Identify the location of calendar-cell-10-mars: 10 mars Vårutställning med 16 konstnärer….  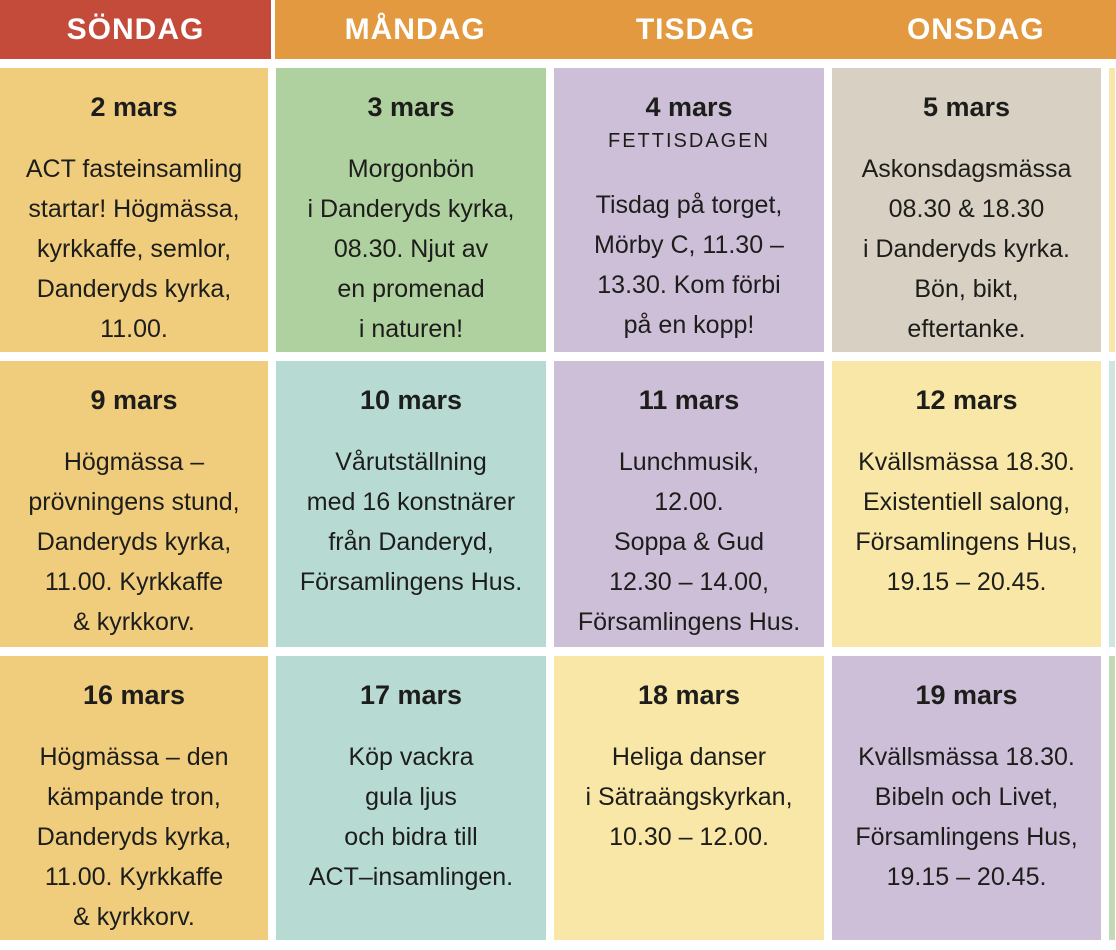
(411, 504).